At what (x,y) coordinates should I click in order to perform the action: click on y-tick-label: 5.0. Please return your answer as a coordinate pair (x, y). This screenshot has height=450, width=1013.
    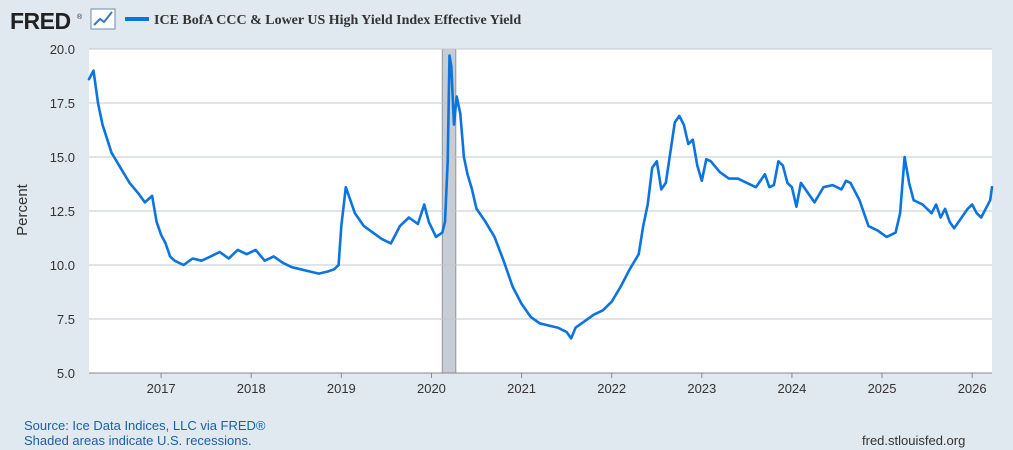
    Looking at the image, I should click on (66, 373).